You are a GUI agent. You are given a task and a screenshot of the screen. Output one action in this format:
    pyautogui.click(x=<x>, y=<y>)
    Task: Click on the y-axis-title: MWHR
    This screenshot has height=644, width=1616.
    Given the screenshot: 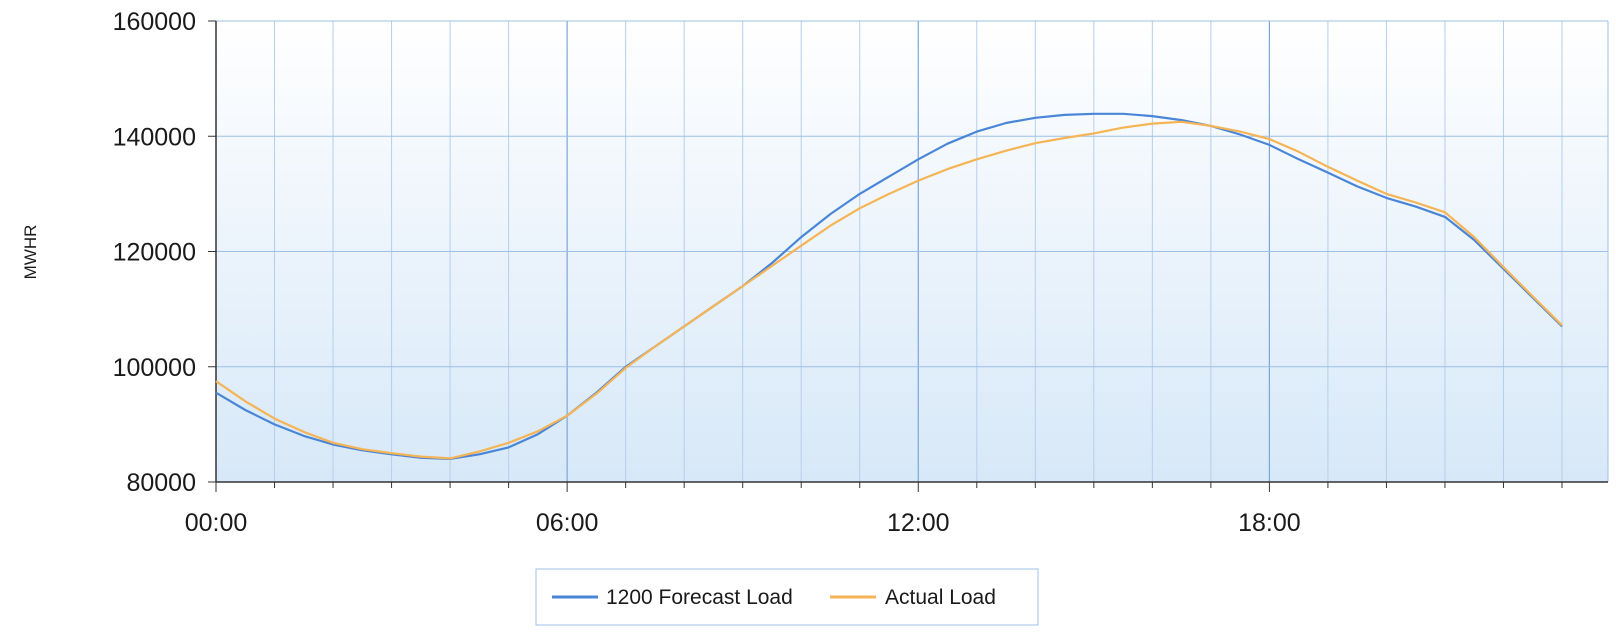 What is the action you would take?
    pyautogui.click(x=30, y=252)
    